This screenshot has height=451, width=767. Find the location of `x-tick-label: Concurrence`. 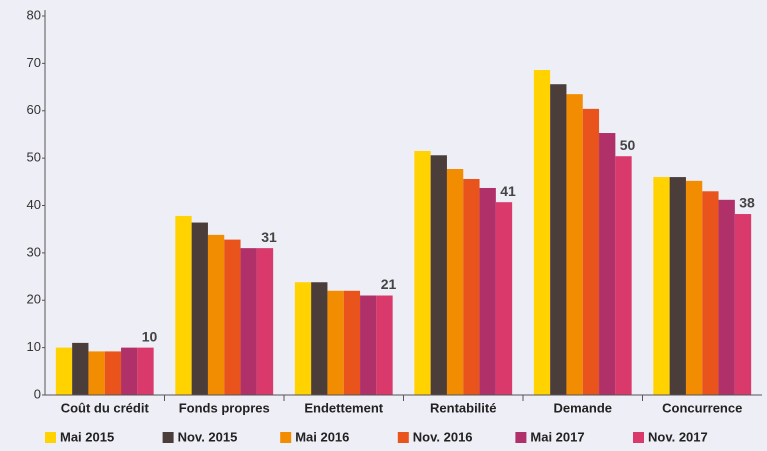

x-tick-label: Concurrence is located at coordinates (702, 407).